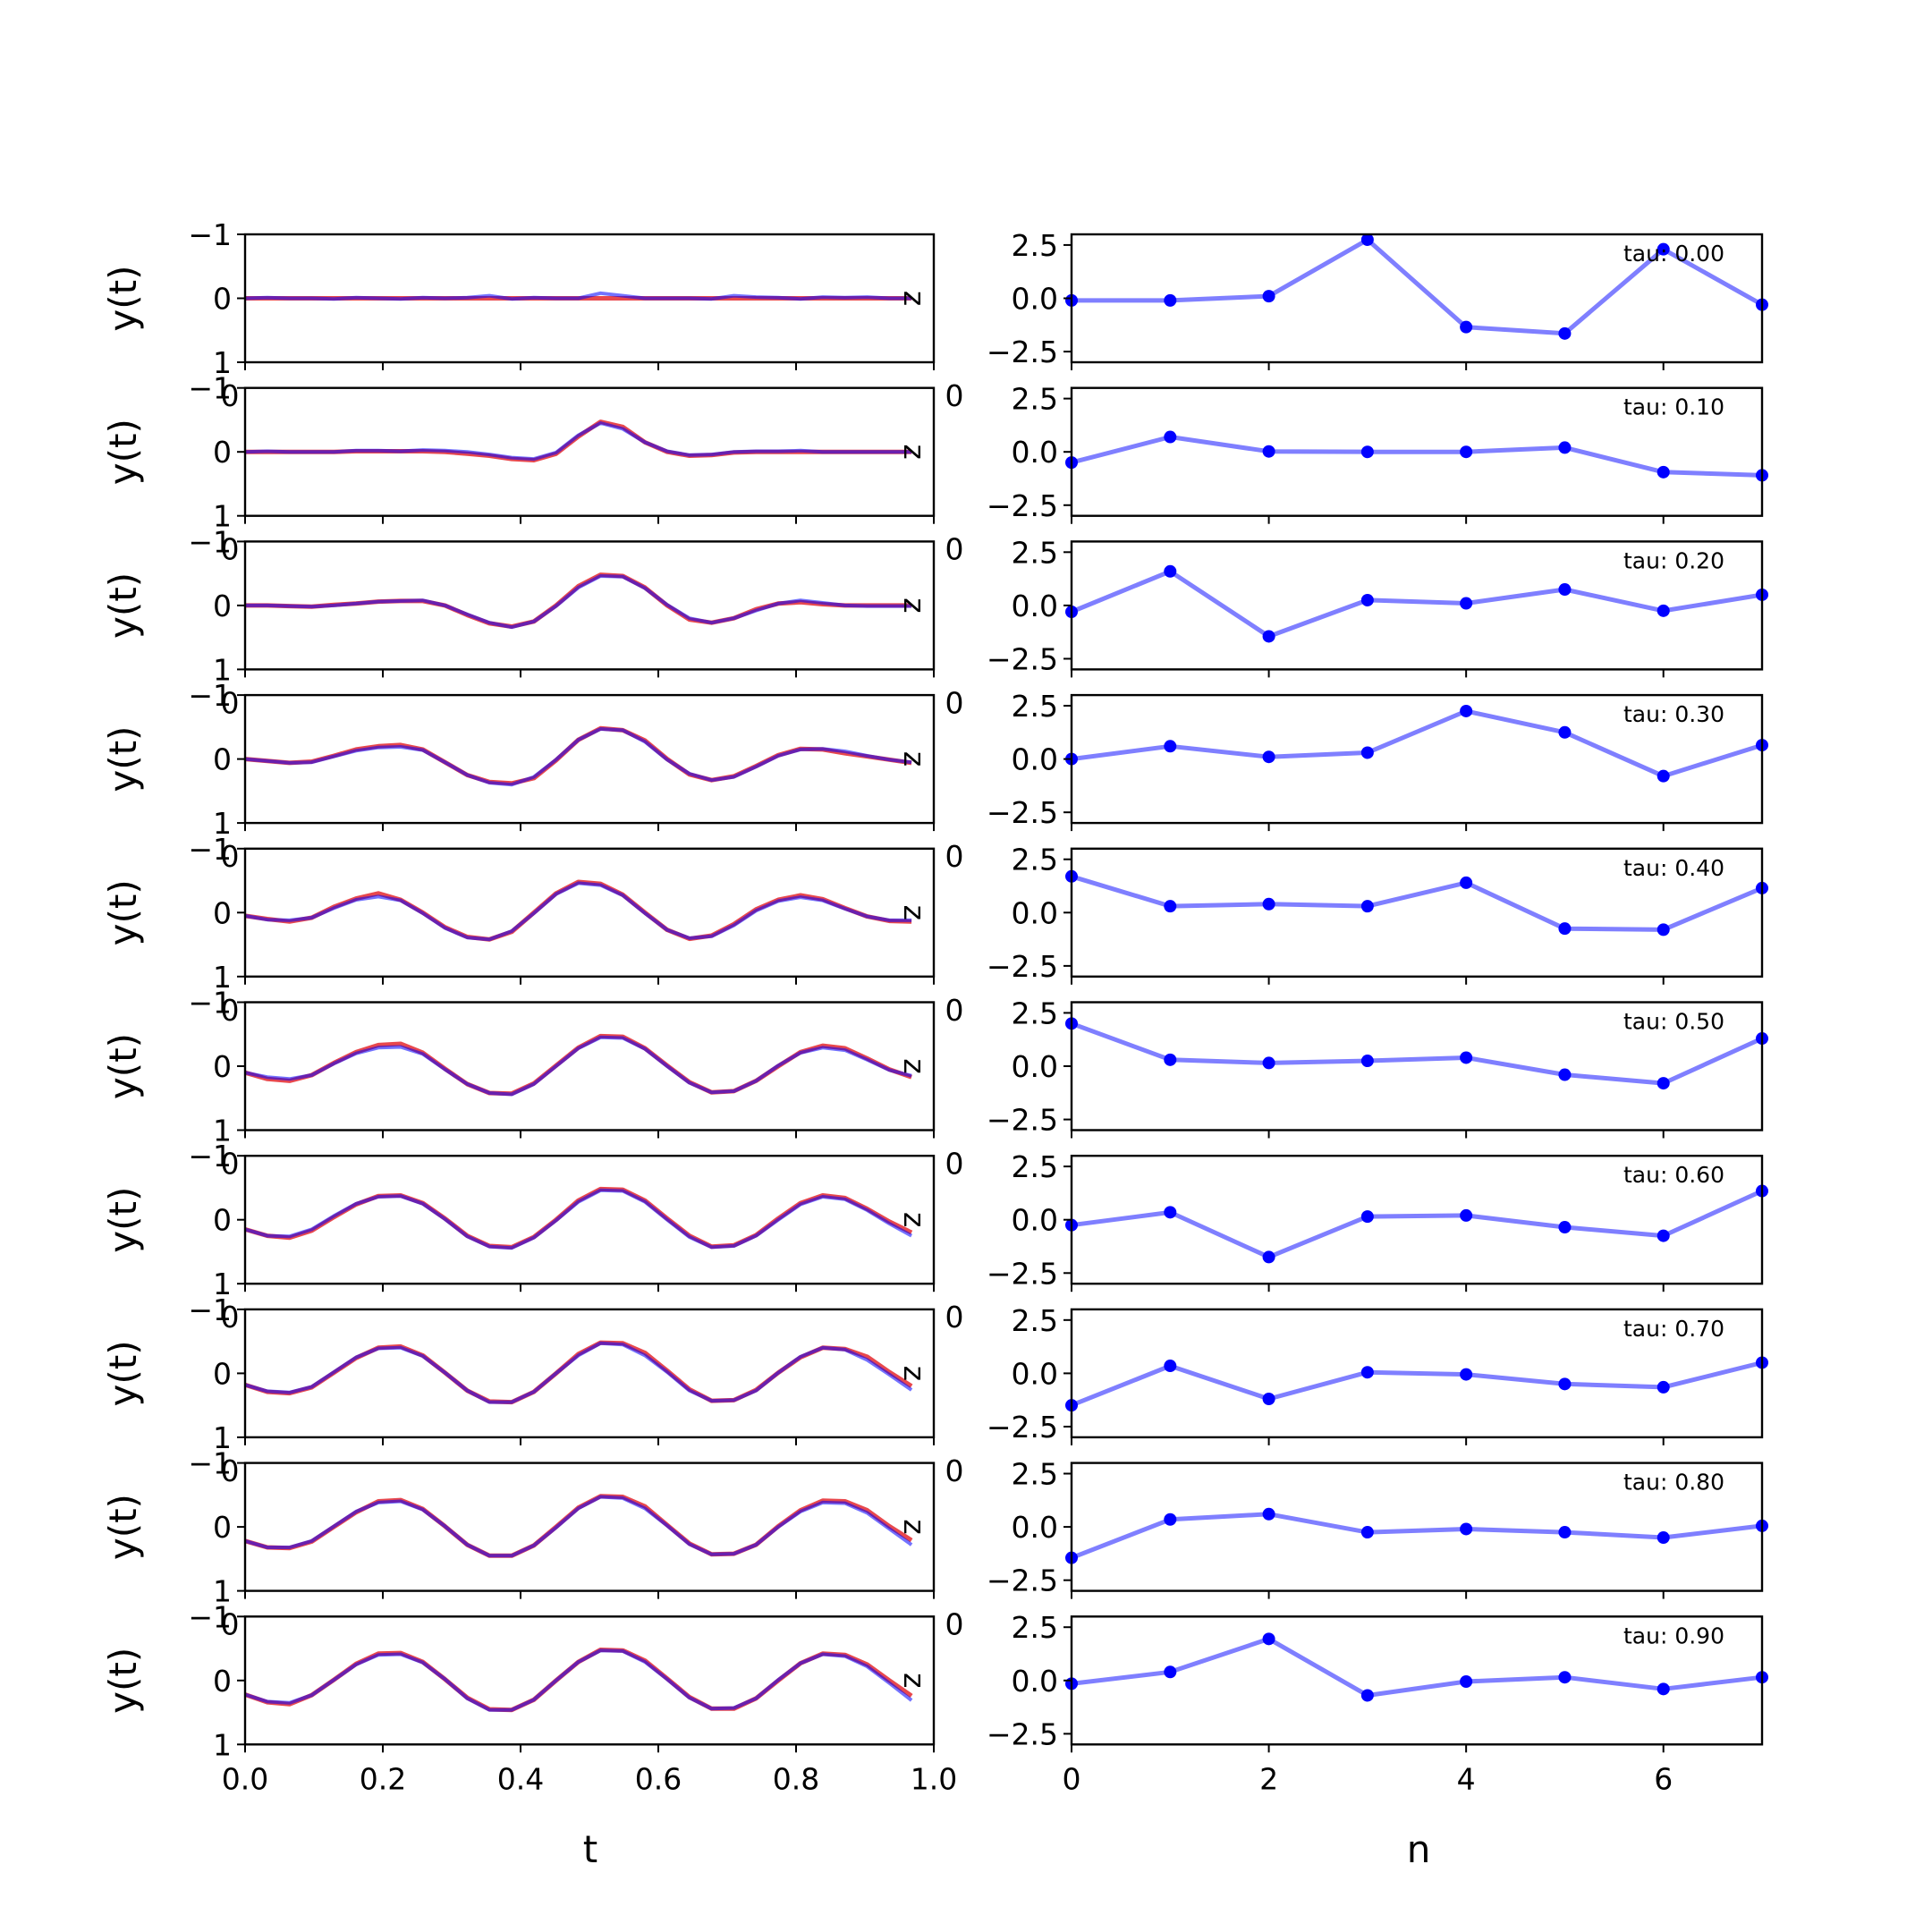  What do you see at coordinates (1673, 1175) in the screenshot?
I see `tau-label: tau: 0.60` at bounding box center [1673, 1175].